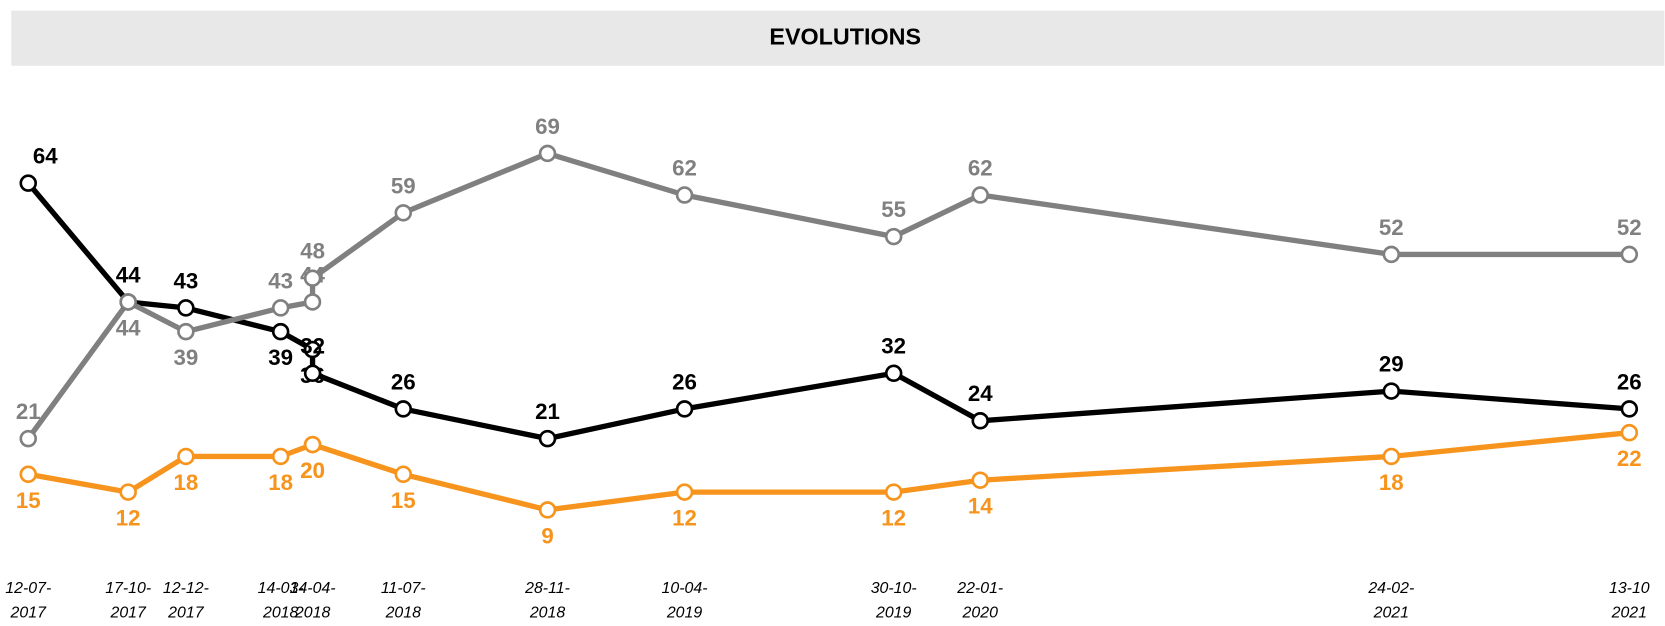  Describe the element at coordinates (1391, 364) in the screenshot. I see `data-label: 29` at that location.